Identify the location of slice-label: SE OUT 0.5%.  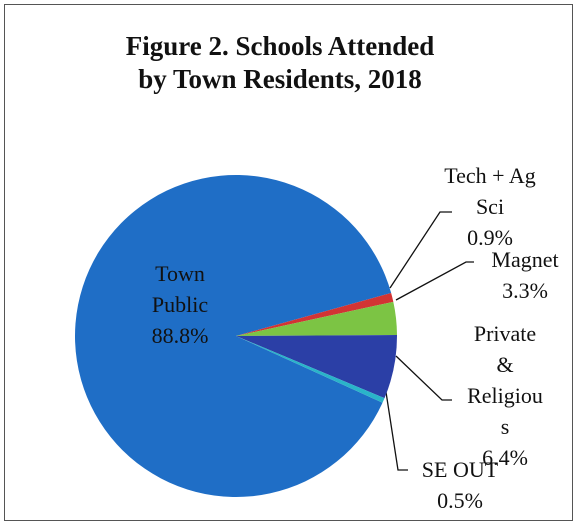
(460, 485).